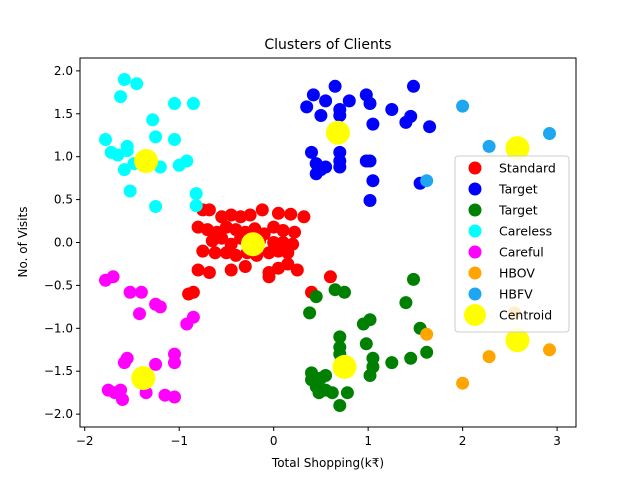 The height and width of the screenshot is (480, 640). Describe the element at coordinates (518, 210) in the screenshot. I see `legend-label-2: Target` at that location.